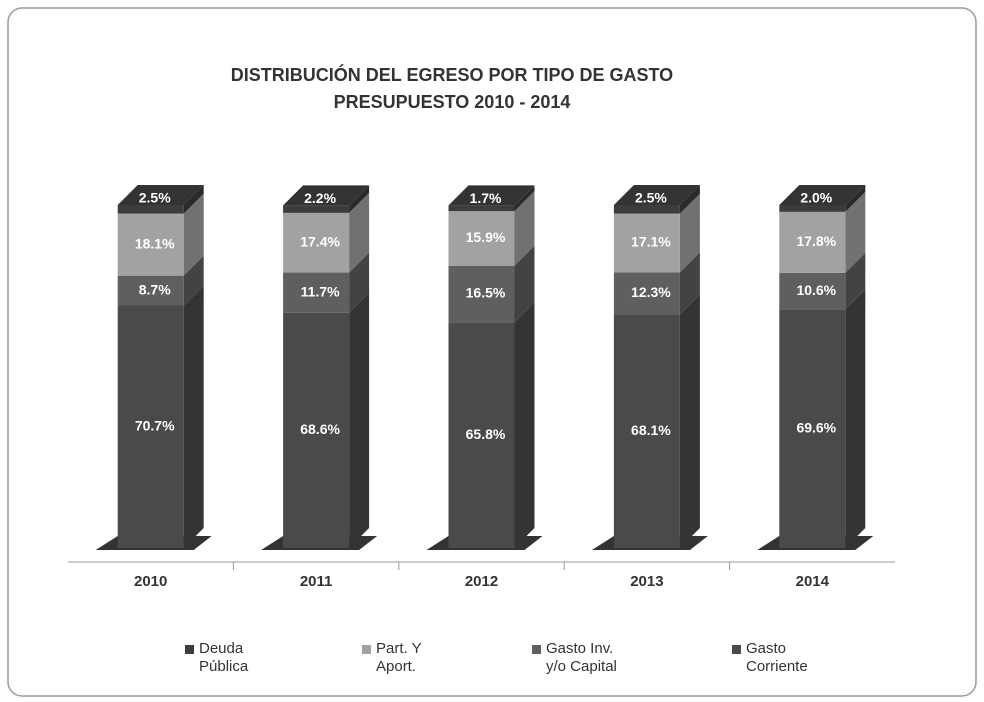 Image resolution: width=984 pixels, height=702 pixels. Describe the element at coordinates (150, 581) in the screenshot. I see `x-tick-label: 2010` at that location.